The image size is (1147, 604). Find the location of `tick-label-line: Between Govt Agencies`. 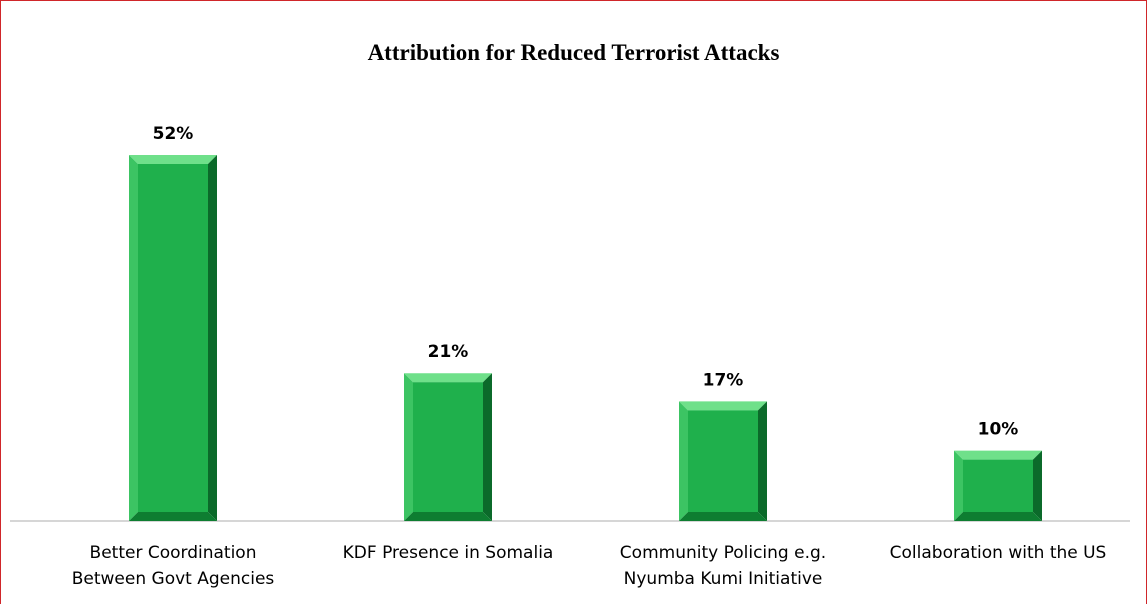

tick-label-line: Between Govt Agencies is located at coordinates (173, 579).